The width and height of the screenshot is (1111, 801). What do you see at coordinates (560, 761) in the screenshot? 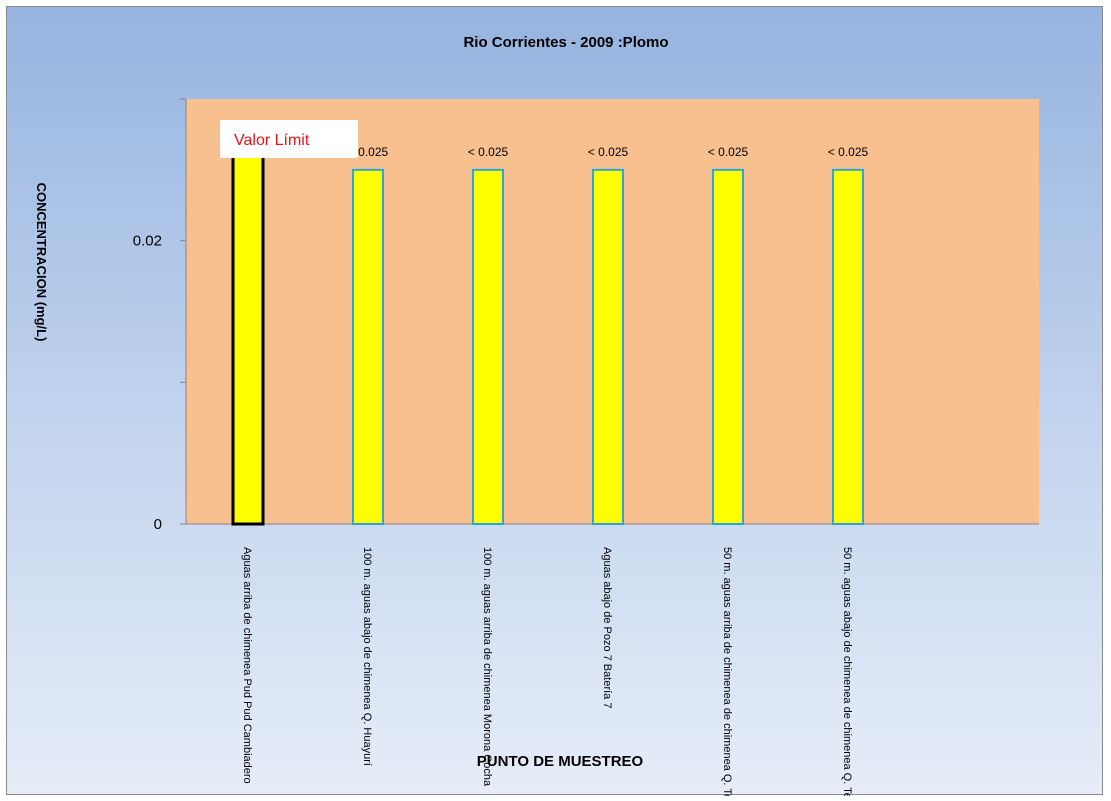
I see `x-axis-title: PUNTO DE MUESTREO` at bounding box center [560, 761].